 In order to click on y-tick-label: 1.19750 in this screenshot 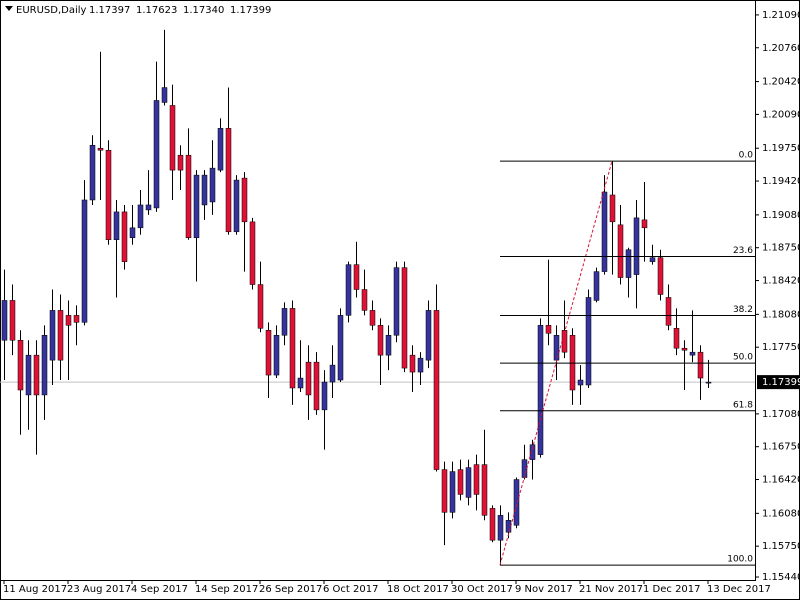, I will do `click(781, 148)`.